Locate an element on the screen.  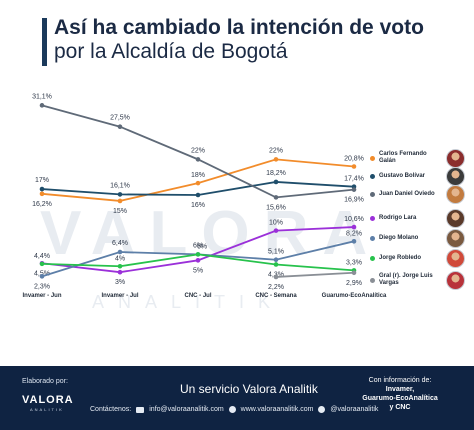
data-label-6-4: 2,9% is located at coordinates (354, 283).